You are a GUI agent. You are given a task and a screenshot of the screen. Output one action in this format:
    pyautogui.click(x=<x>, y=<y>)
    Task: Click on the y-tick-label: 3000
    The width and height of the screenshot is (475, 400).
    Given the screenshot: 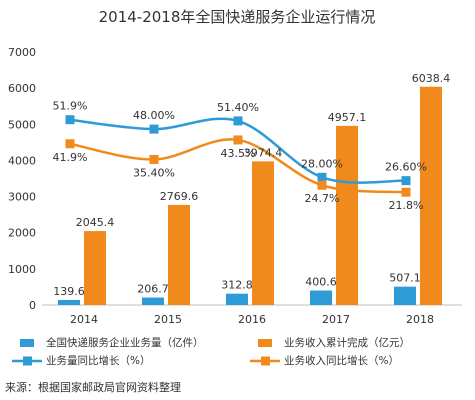 What is the action you would take?
    pyautogui.click(x=22, y=197)
    